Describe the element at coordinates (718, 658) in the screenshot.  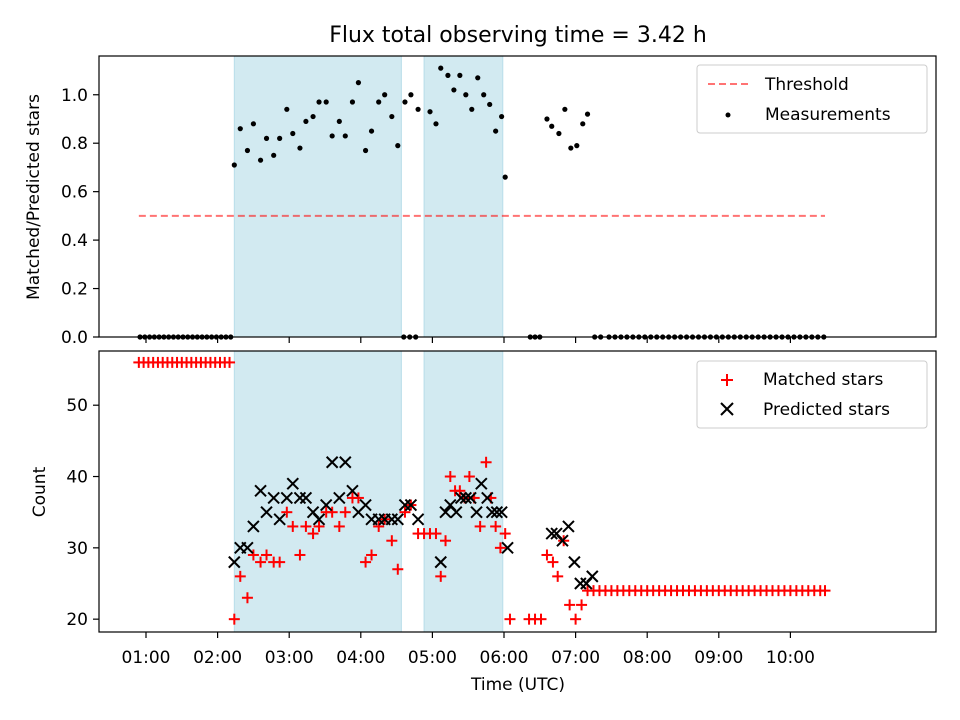
I see `x-tick-label: 09:00` at that location.